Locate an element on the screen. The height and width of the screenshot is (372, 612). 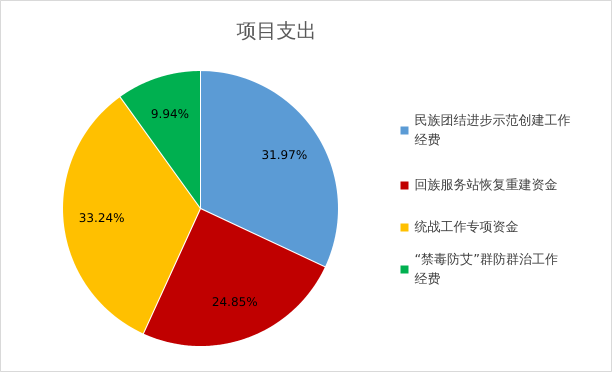
data-label: 33.24% is located at coordinates (101, 218).